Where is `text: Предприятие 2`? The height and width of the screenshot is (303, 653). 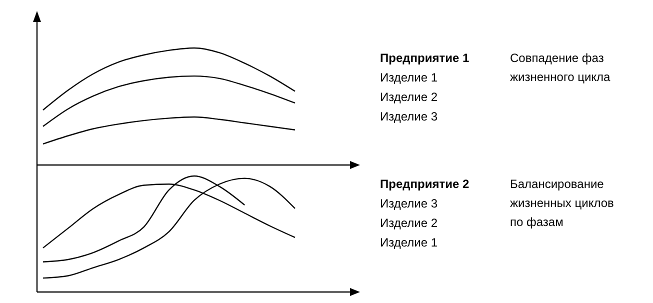 text: Предприятие 2 is located at coordinates (425, 184).